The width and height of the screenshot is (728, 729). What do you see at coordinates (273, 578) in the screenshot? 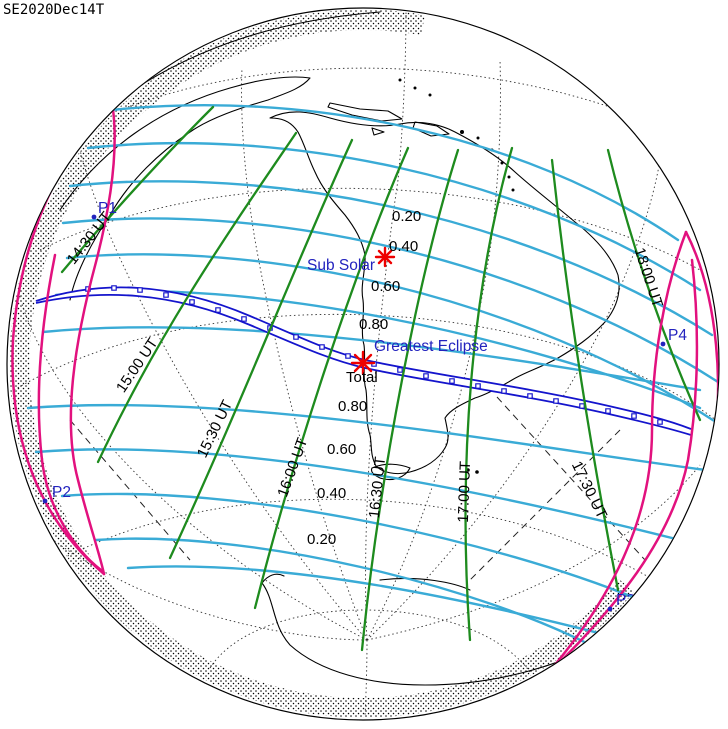
I see `coast-antarctic-peninsula` at bounding box center [273, 578].